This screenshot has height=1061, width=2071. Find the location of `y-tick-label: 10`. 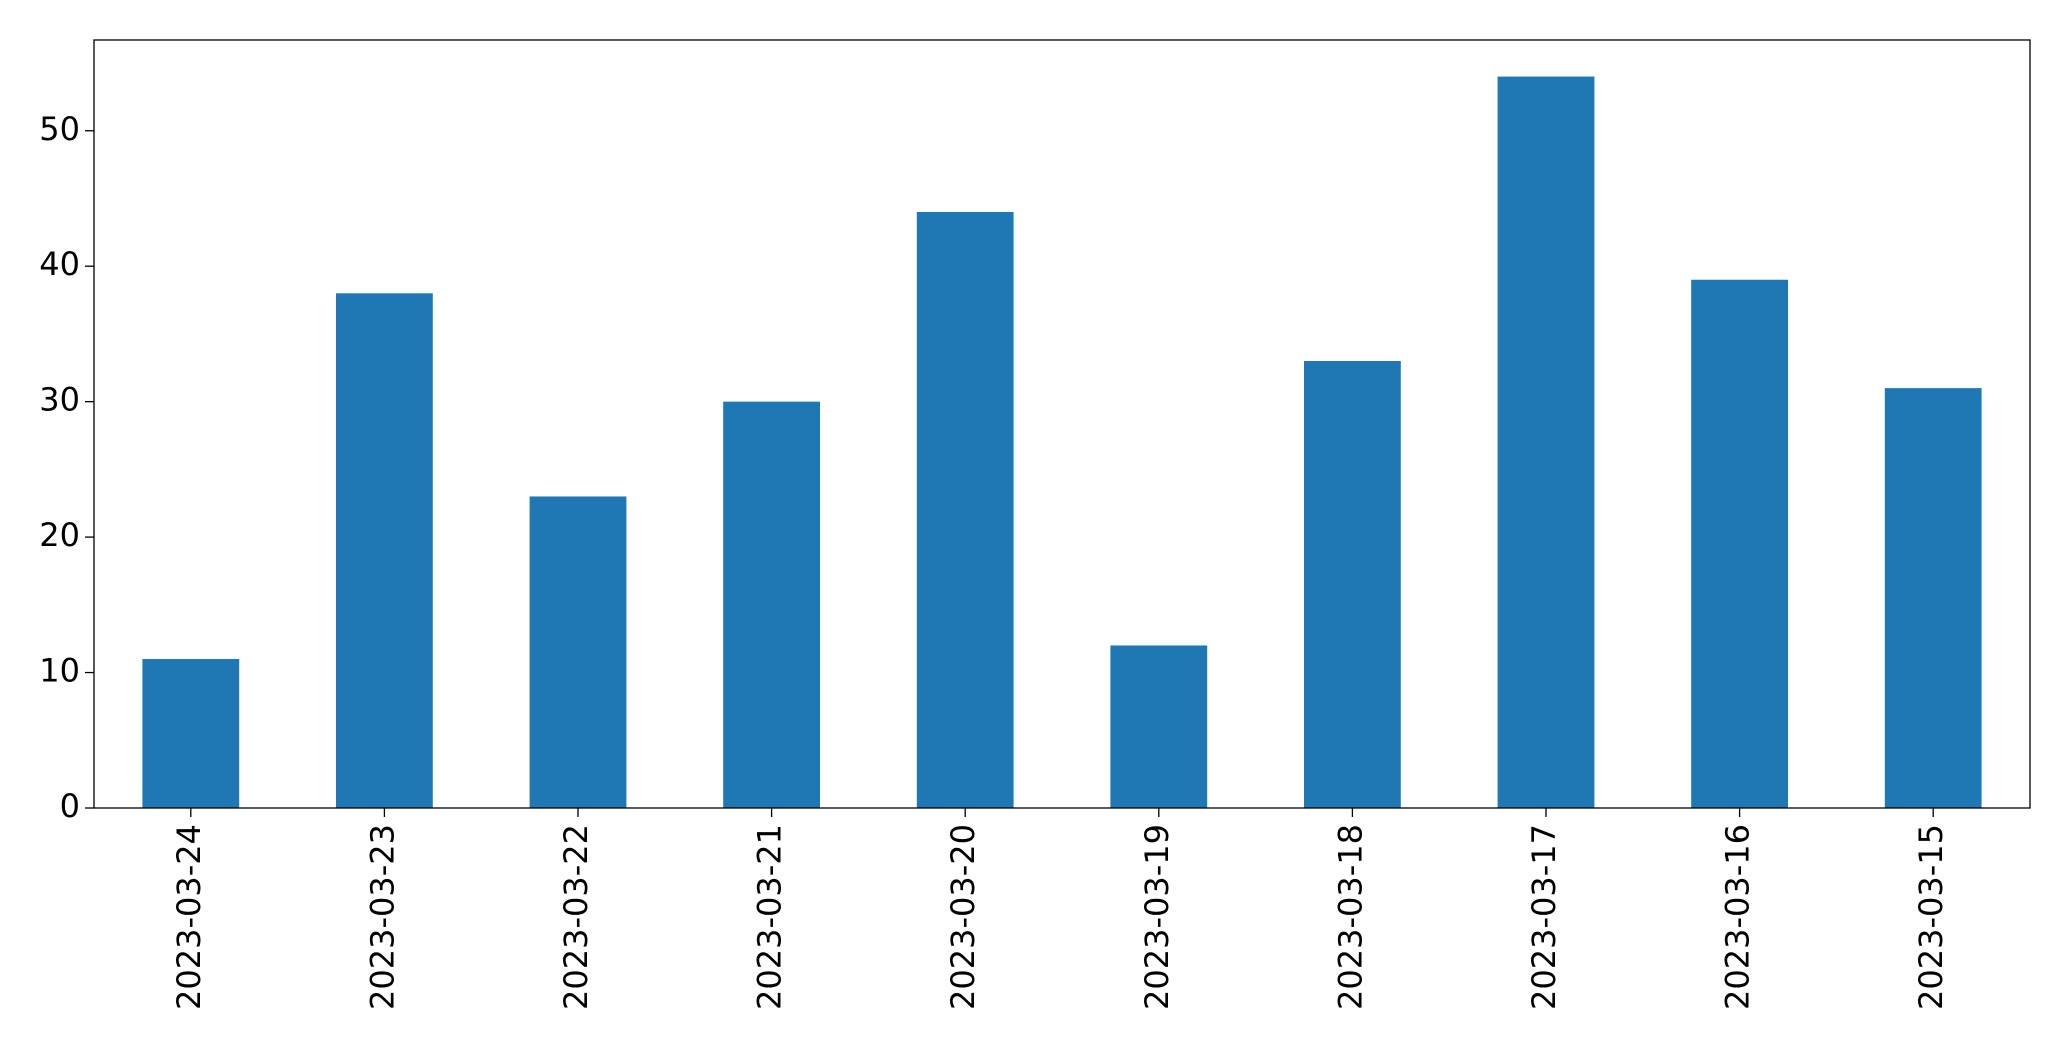

y-tick-label: 10 is located at coordinates (59, 671).